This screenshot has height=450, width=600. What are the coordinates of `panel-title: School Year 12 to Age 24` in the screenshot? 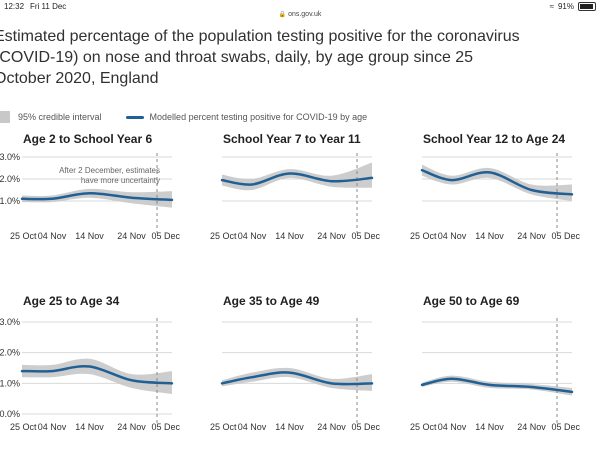 It's located at (494, 139).